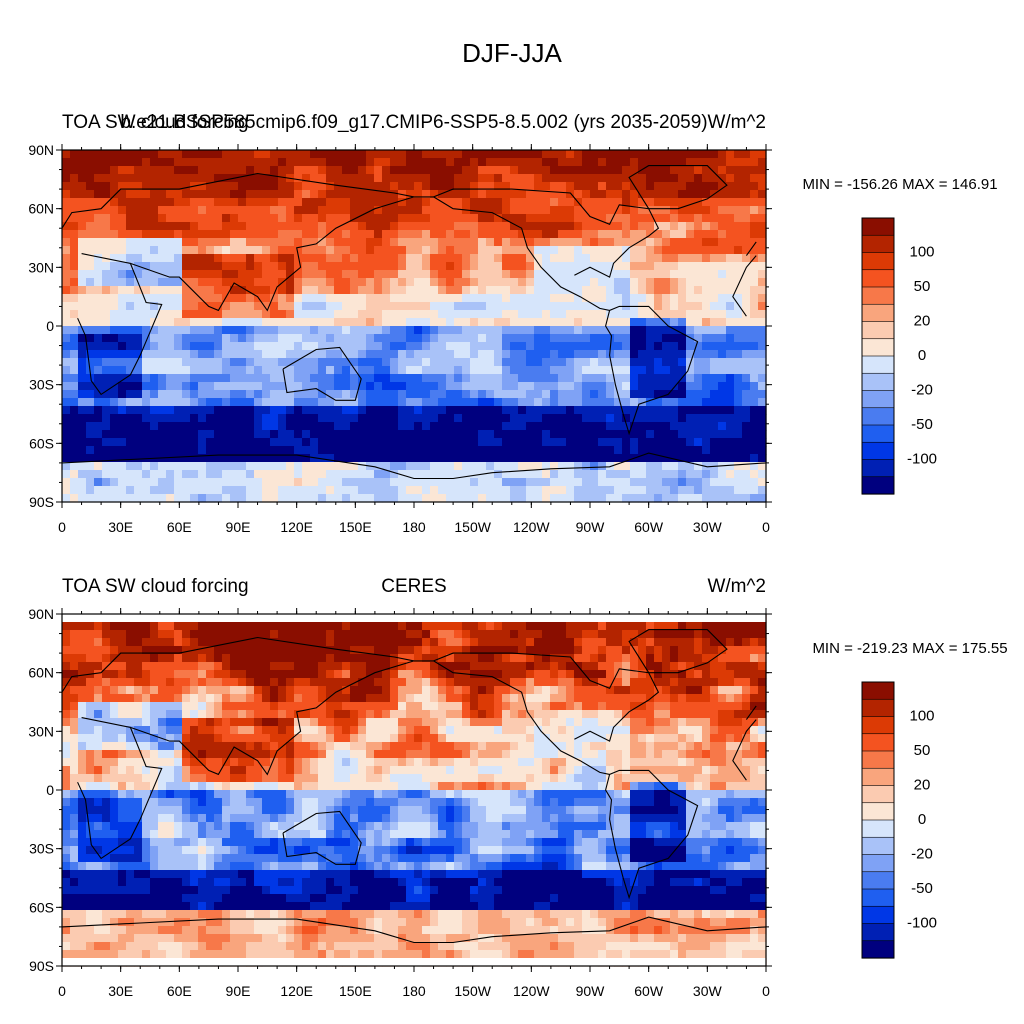 The image size is (1024, 1024). Describe the element at coordinates (472, 527) in the screenshot. I see `x-tick-label: 150W` at that location.